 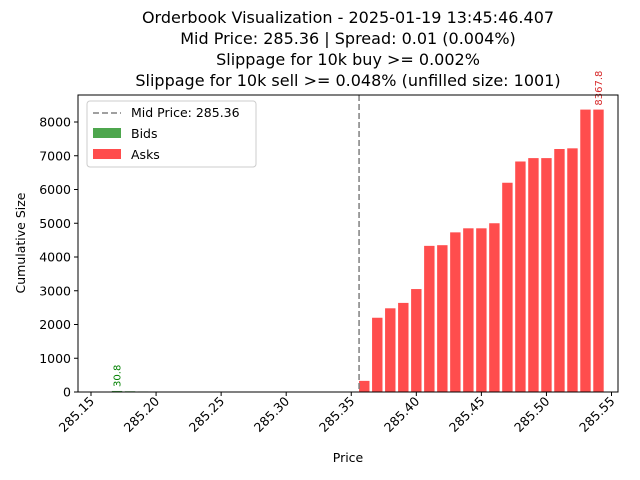 What do you see at coordinates (117, 391) in the screenshot?
I see `bid-bar` at bounding box center [117, 391].